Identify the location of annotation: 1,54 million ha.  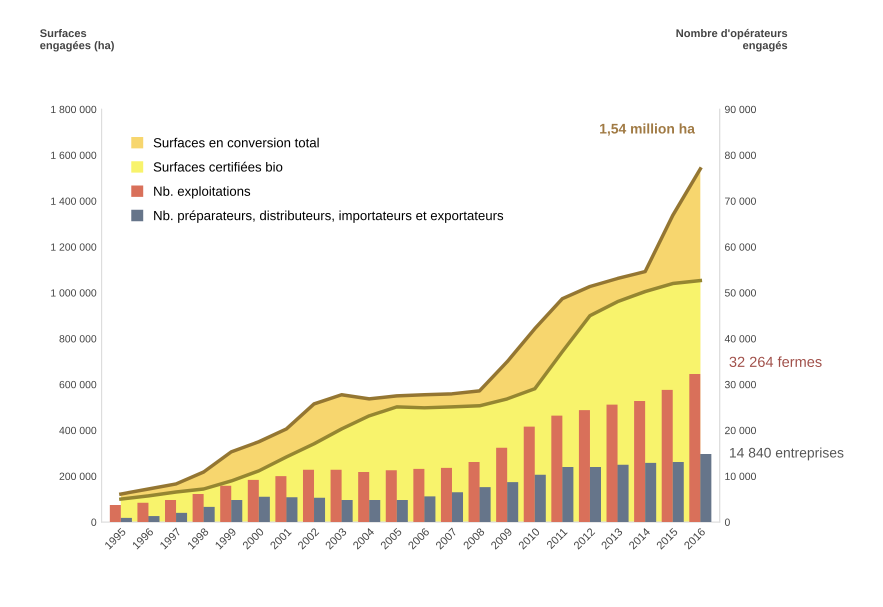
(648, 129).